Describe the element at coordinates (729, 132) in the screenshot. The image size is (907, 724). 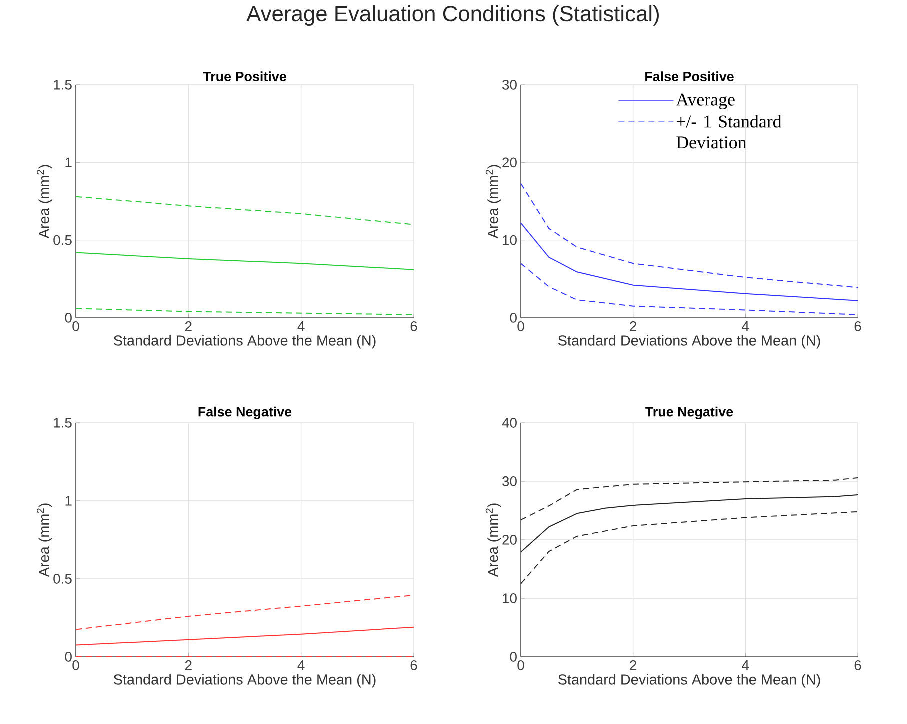
I see `legend-label: +/- 1 Standard Deviation` at that location.